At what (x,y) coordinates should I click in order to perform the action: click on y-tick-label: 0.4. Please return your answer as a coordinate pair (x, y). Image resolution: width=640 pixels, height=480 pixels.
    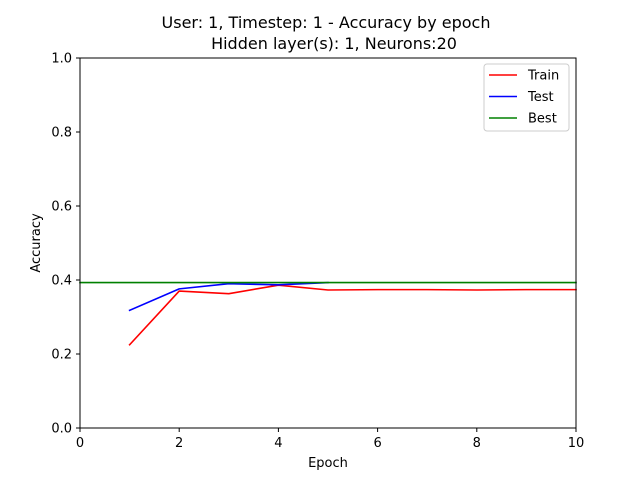
    Looking at the image, I should click on (61, 281).